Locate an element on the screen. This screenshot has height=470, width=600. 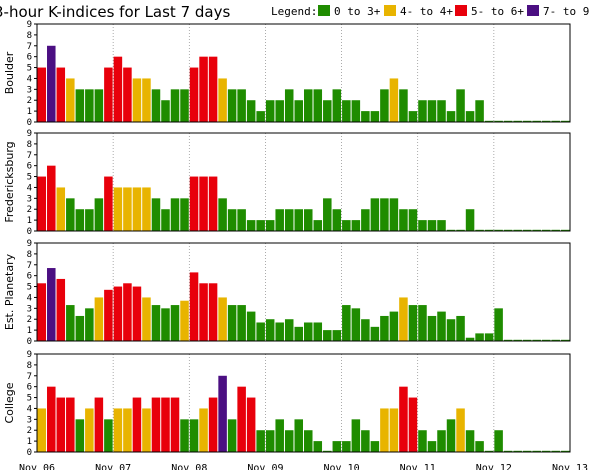
panel-label: Fredericksburg is located at coordinates (9, 181).